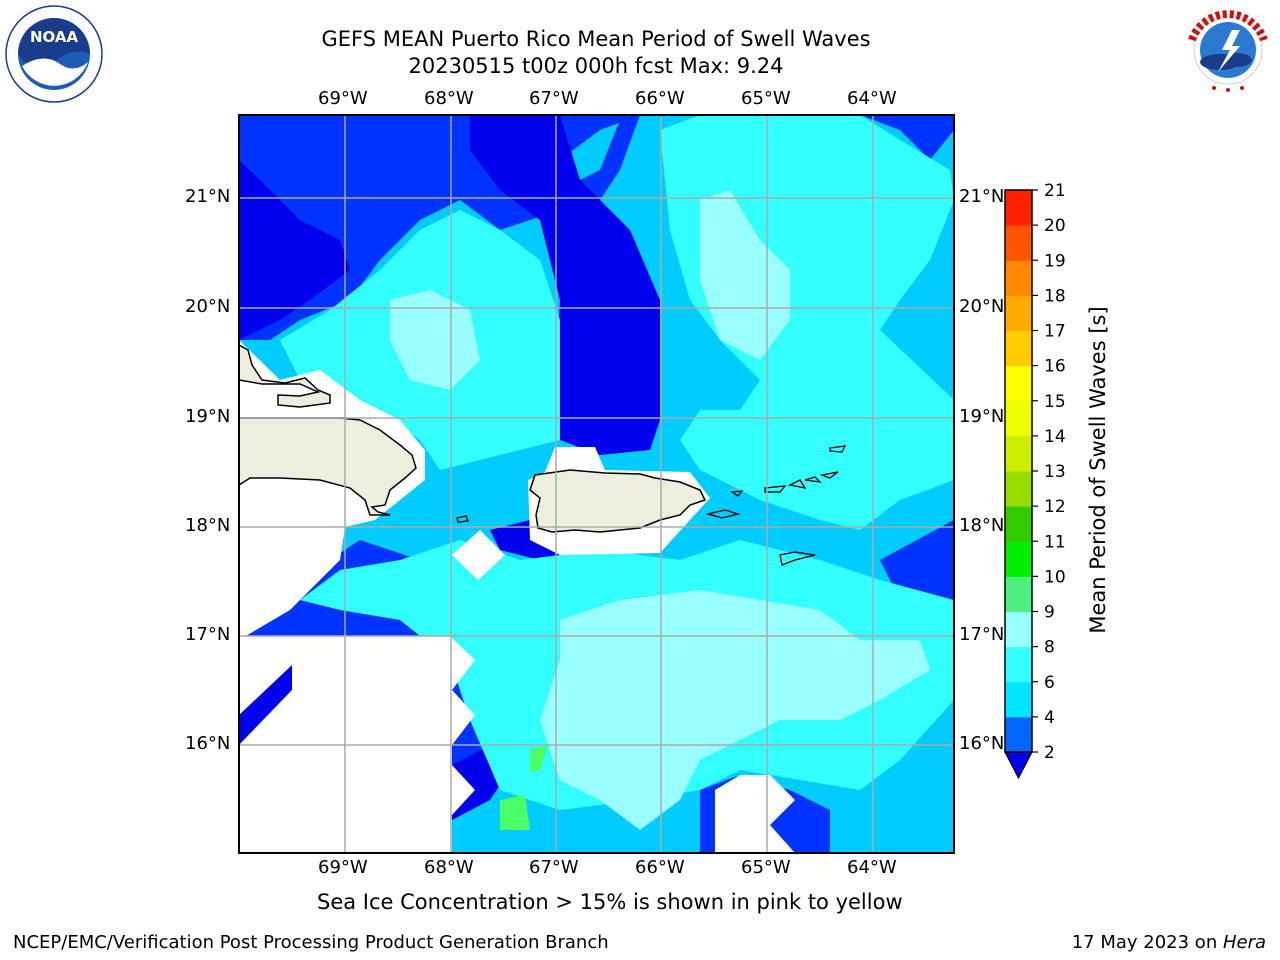  Describe the element at coordinates (208, 196) in the screenshot. I see `lat-label-left: 21°N` at that location.